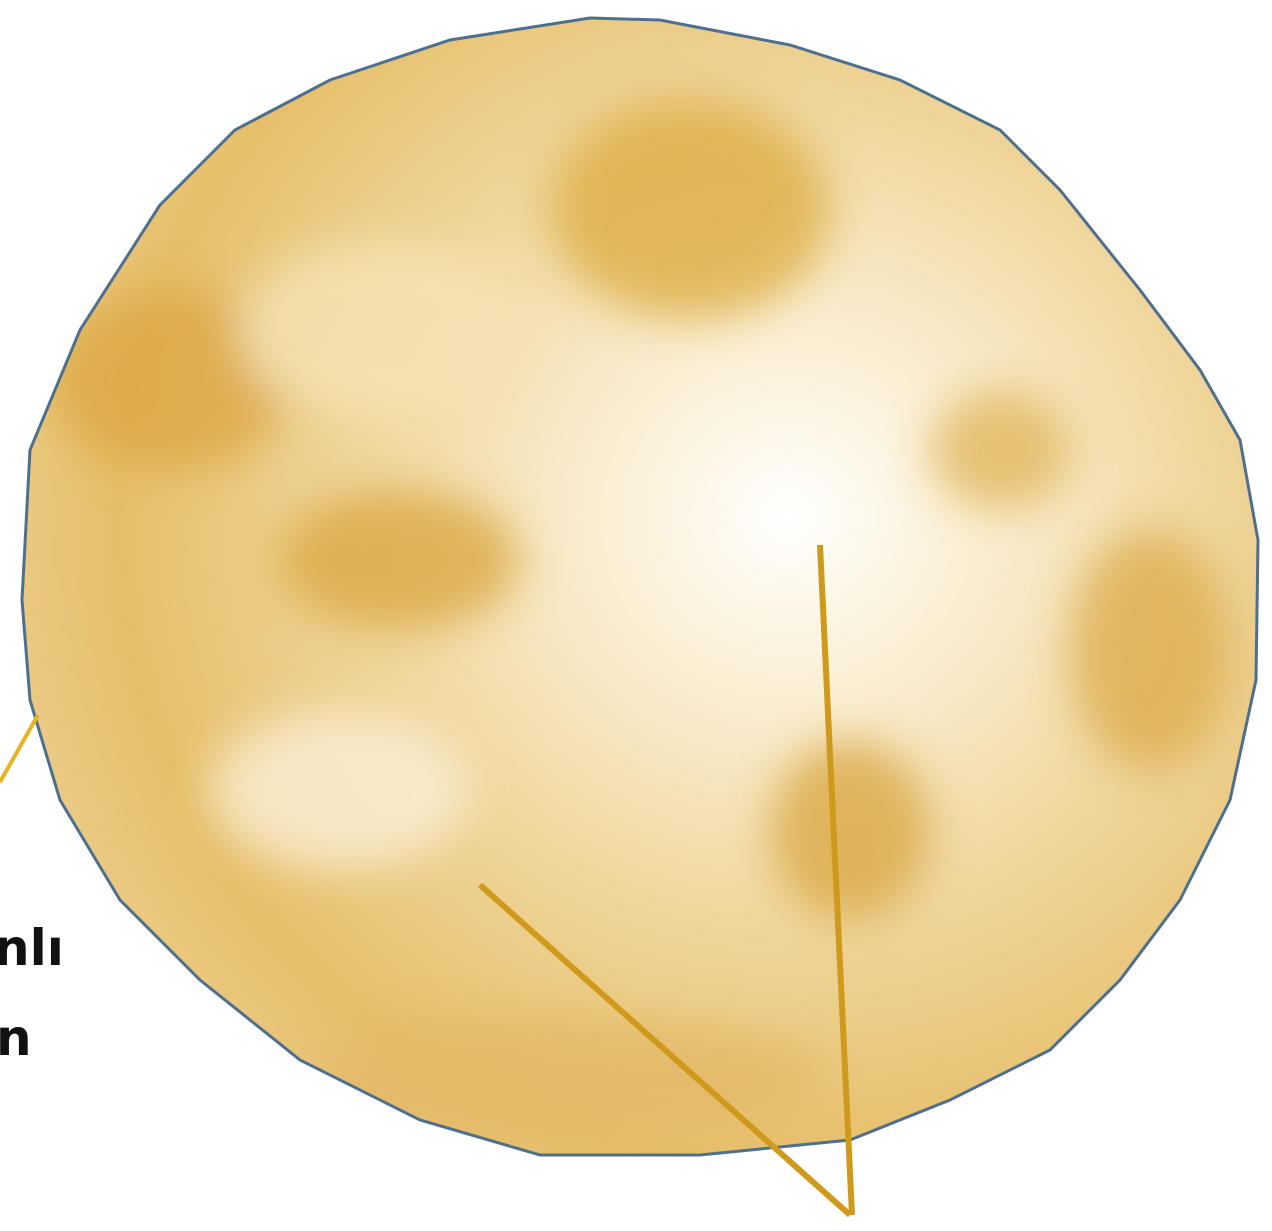 The image size is (1272, 1231). What do you see at coordinates (16, 1038) in the screenshot?
I see `label: n` at bounding box center [16, 1038].